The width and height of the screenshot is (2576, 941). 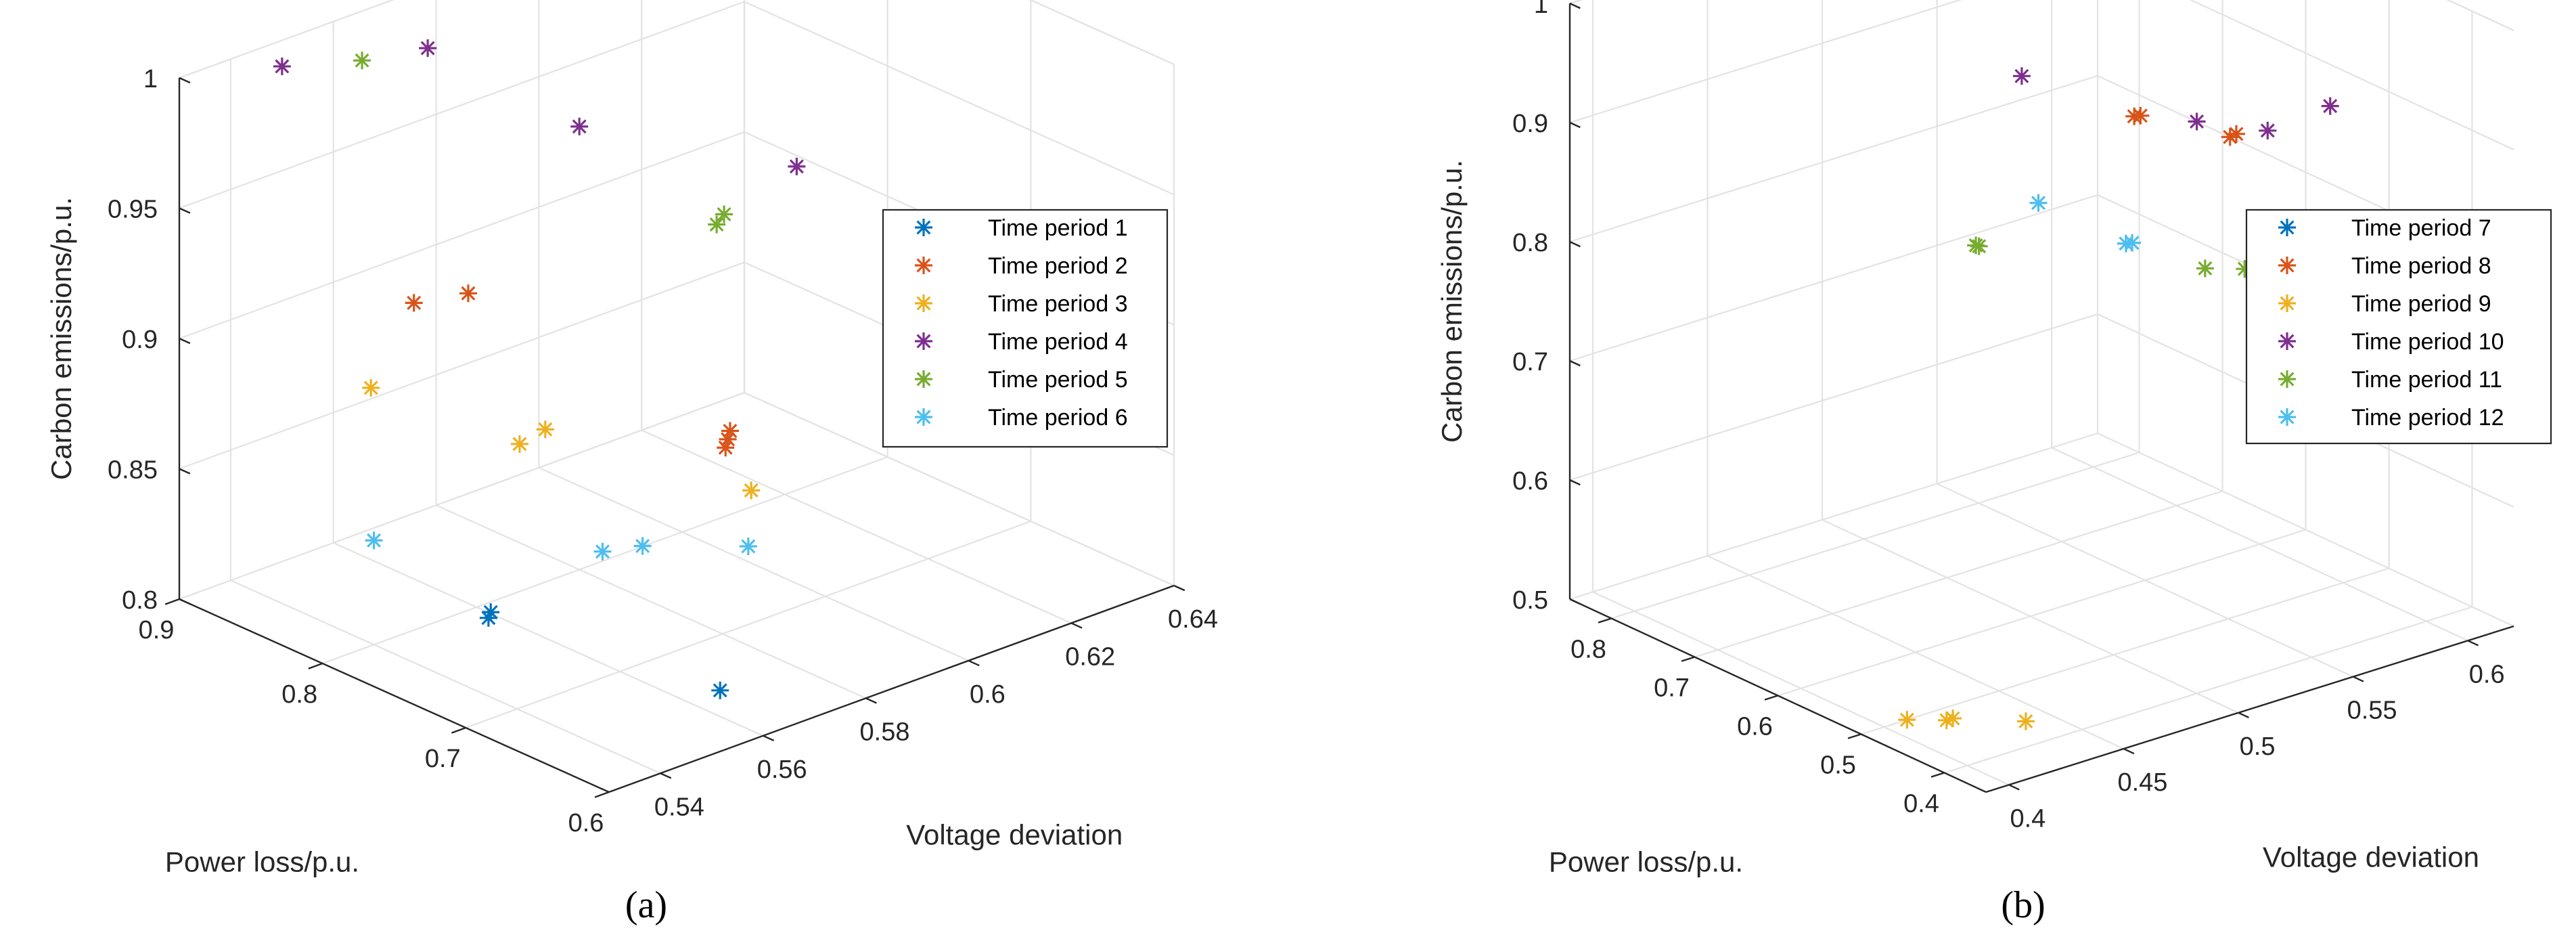 I want to click on z-tick-label: 0.9, so click(x=140, y=340).